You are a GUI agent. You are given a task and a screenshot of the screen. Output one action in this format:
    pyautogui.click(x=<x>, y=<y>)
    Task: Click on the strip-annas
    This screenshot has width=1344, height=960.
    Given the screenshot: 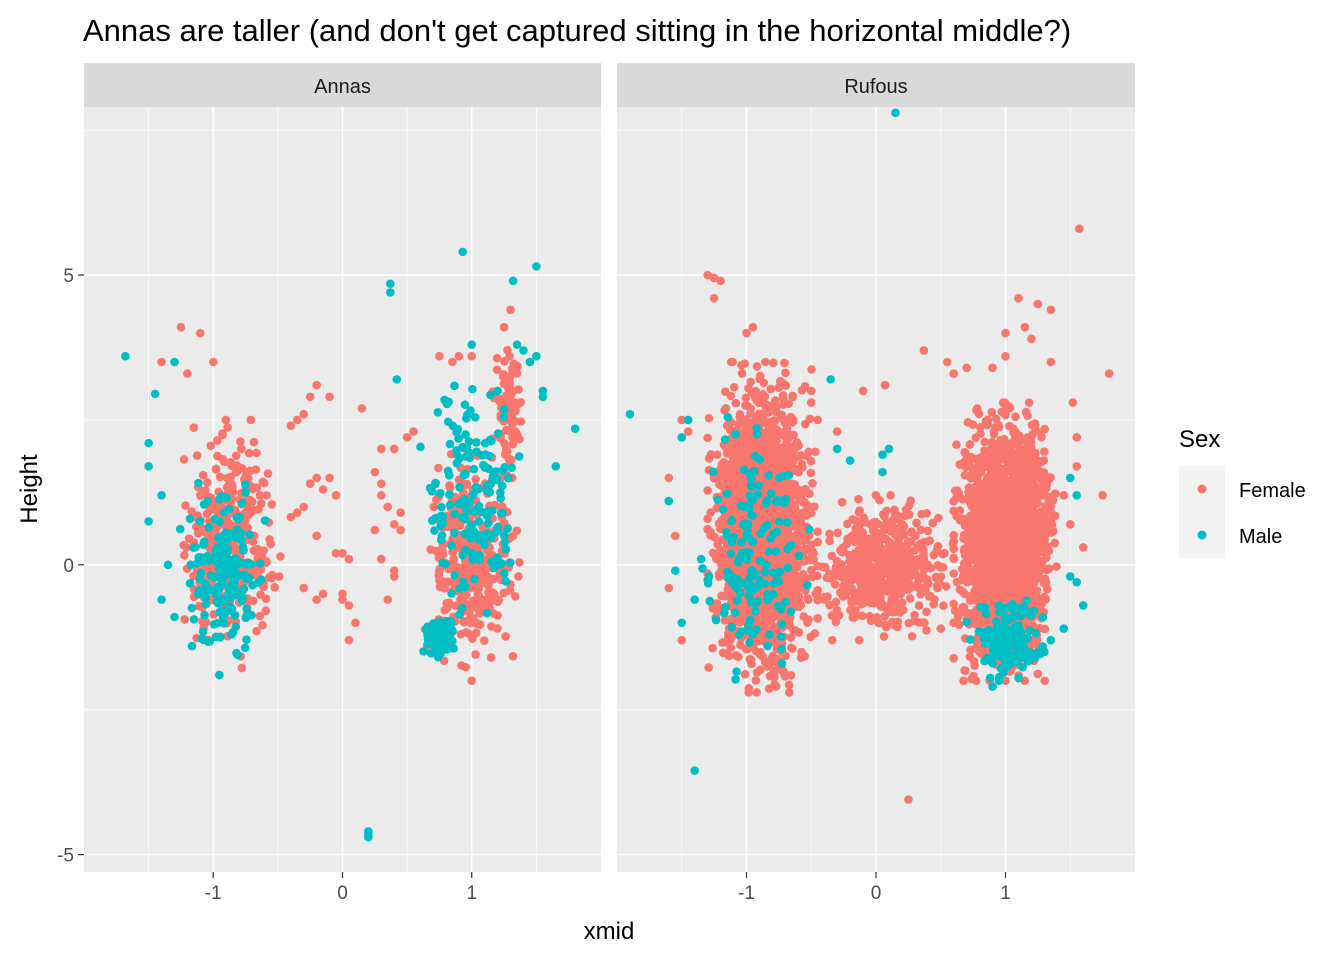 What is the action you would take?
    pyautogui.click(x=342, y=85)
    